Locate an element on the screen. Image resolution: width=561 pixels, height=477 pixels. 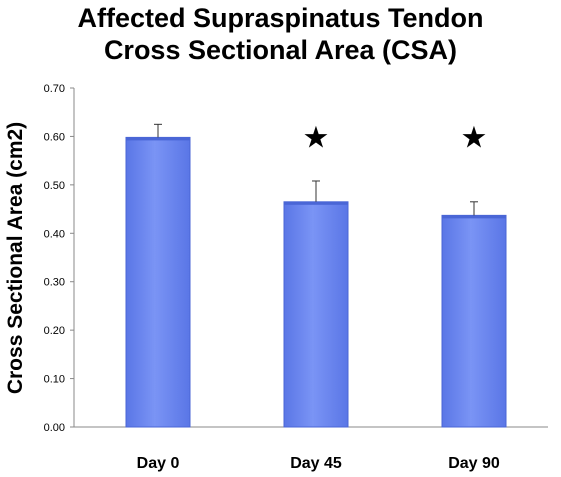
y-tick-label: 0.30 is located at coordinates (54, 283).